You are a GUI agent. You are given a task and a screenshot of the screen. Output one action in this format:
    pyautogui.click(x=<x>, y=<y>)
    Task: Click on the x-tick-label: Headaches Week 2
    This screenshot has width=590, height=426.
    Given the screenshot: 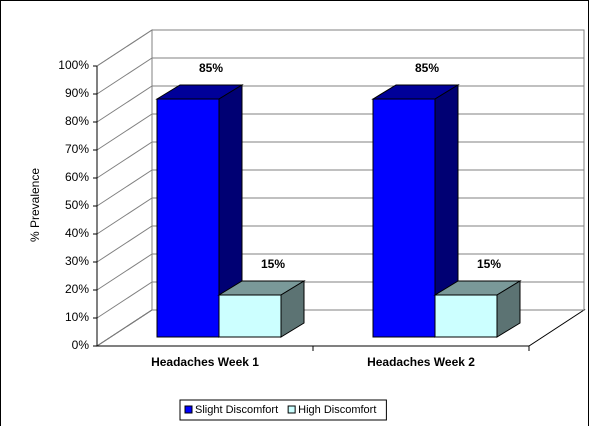 What is the action you would take?
    pyautogui.click(x=421, y=362)
    